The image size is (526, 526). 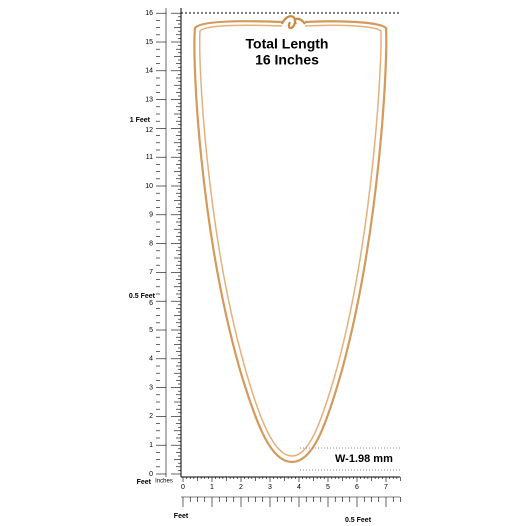 What do you see at coordinates (212, 487) in the screenshot?
I see `h-ruler-label: 1` at bounding box center [212, 487].